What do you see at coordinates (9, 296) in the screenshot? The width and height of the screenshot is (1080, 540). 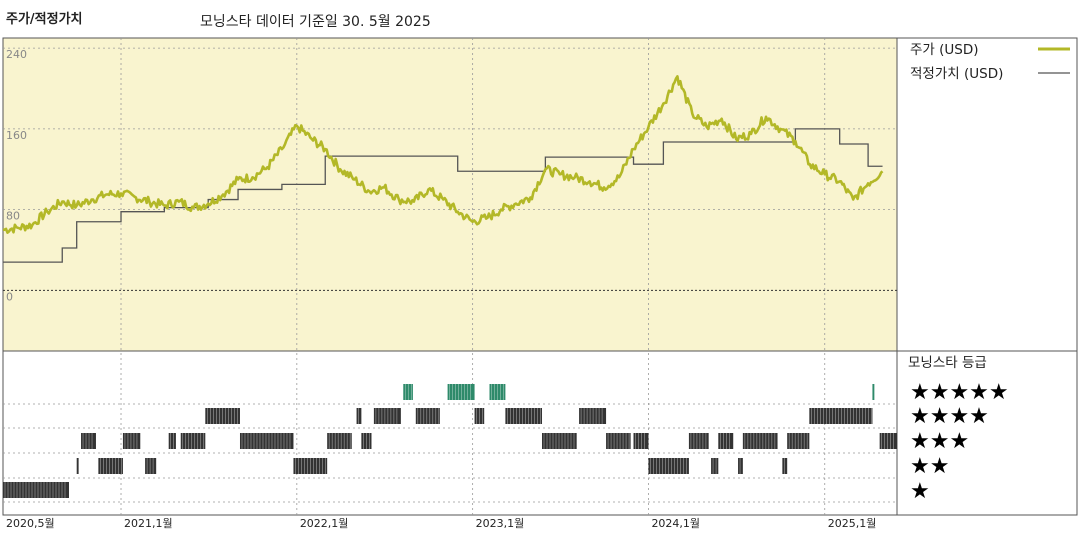 I see `y-tick-label: 0` at bounding box center [9, 296].